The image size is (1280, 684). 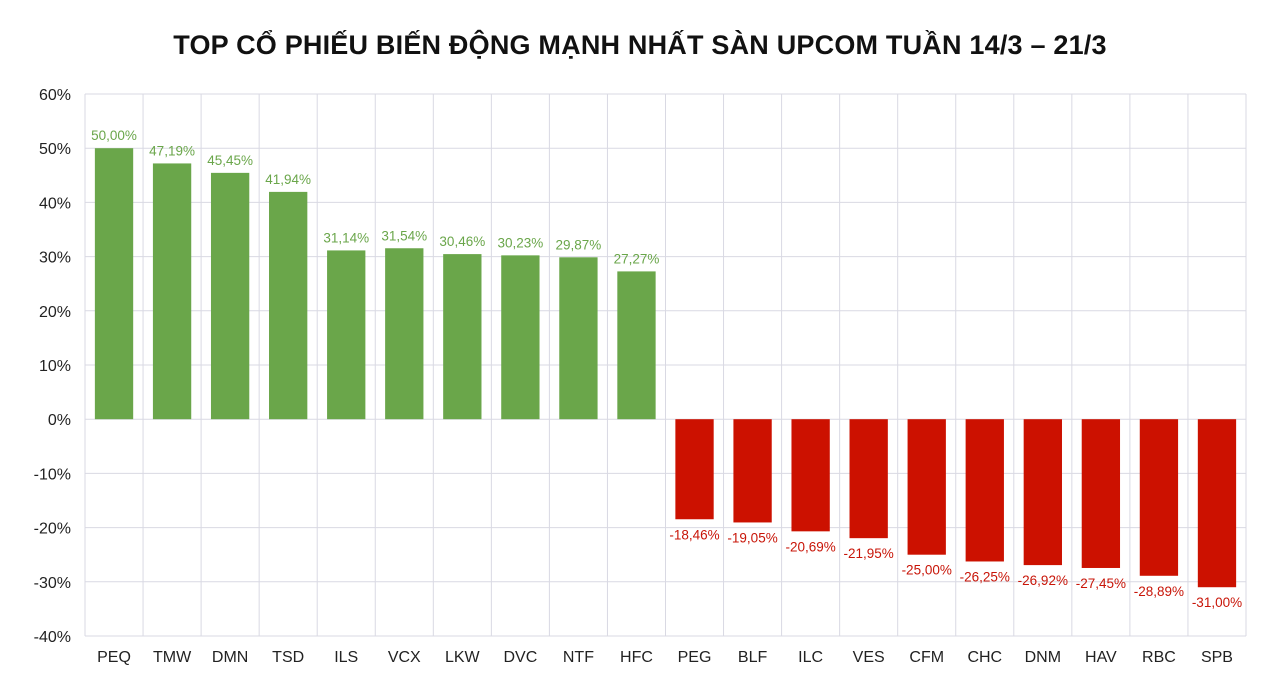 I want to click on data-label: 30,46%, so click(x=462, y=241).